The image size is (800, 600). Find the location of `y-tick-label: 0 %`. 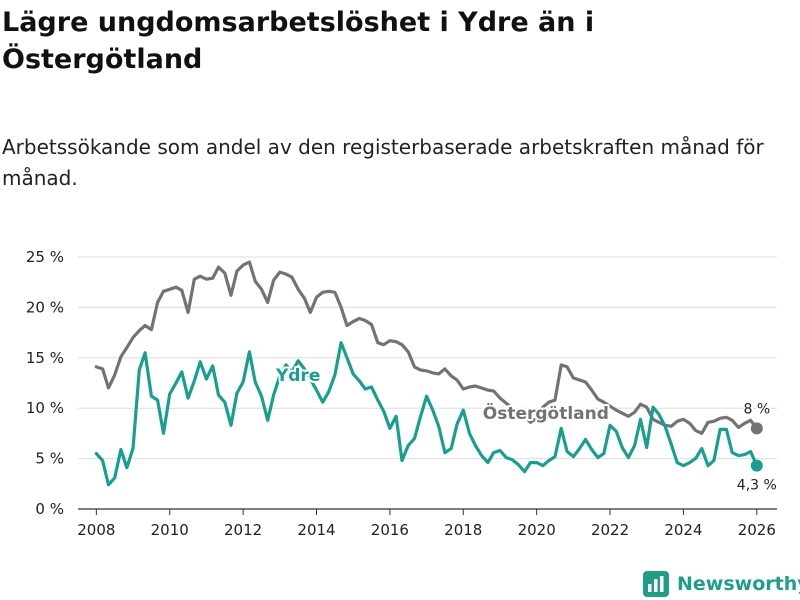

y-tick-label: 0 % is located at coordinates (49, 509).